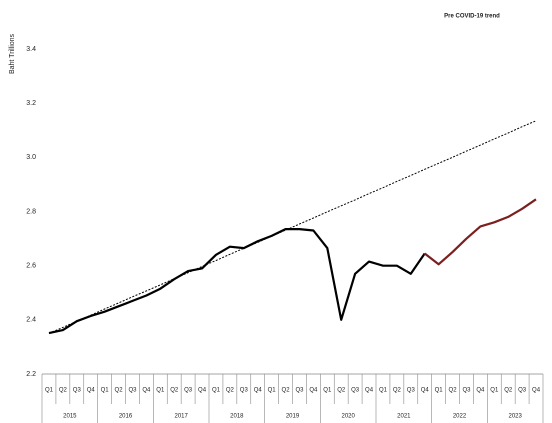  I want to click on y-tick-label: 2.2, so click(31, 374).